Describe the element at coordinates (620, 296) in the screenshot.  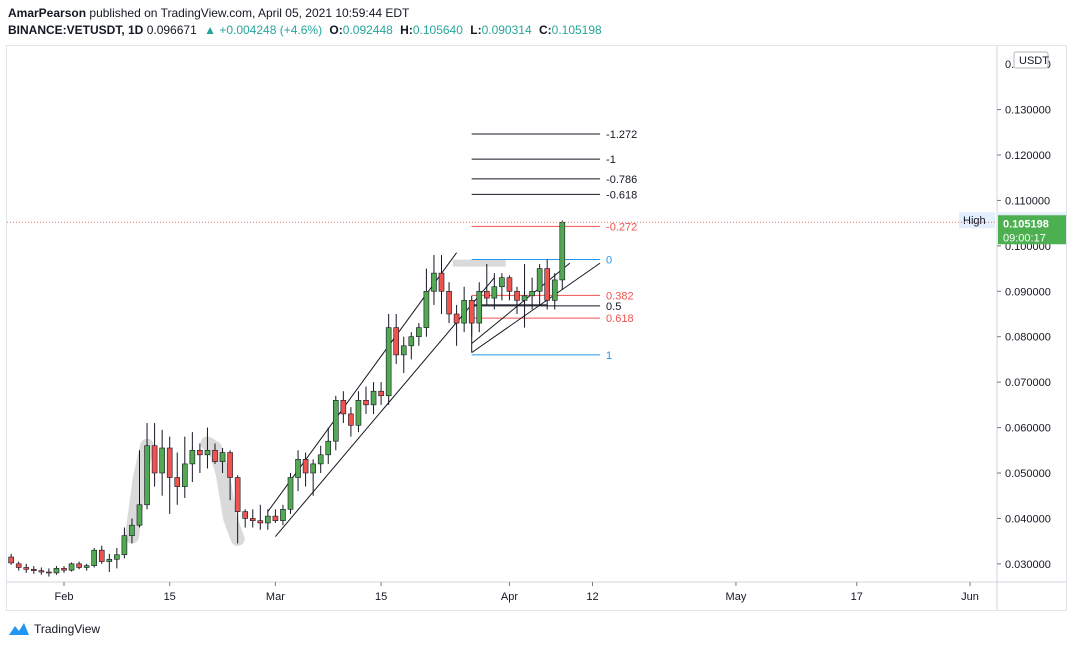
I see `fib-level-label: 0.382` at that location.